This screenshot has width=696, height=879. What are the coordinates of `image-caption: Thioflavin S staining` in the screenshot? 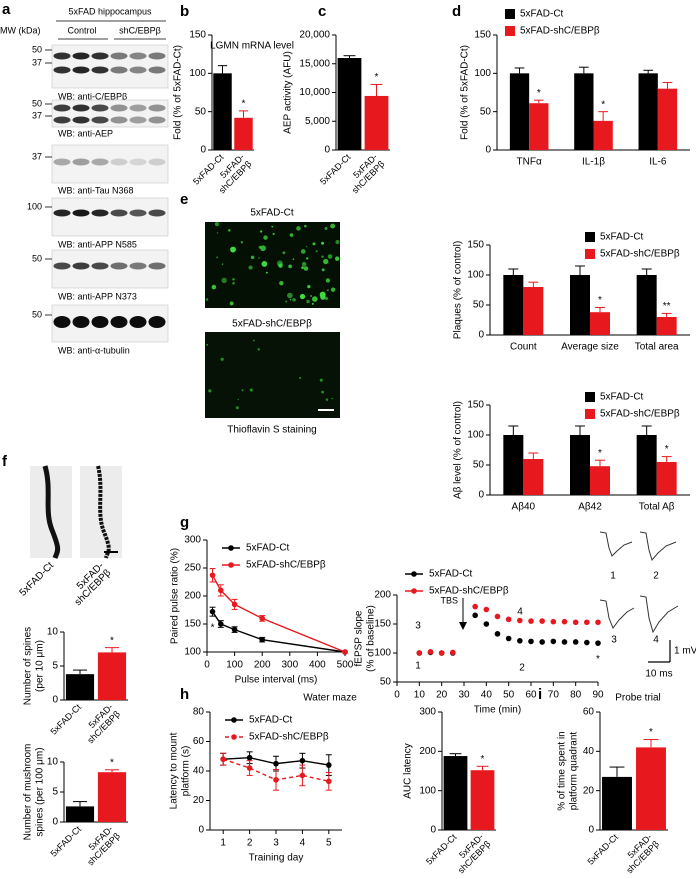 It's located at (272, 430).